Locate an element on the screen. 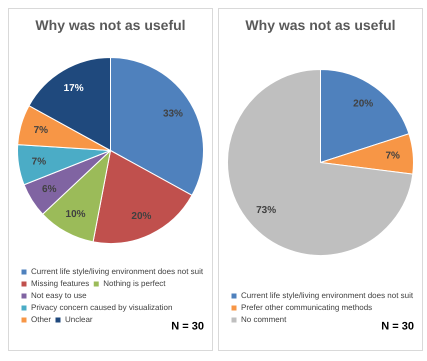  data-label: 6% is located at coordinates (49, 190).